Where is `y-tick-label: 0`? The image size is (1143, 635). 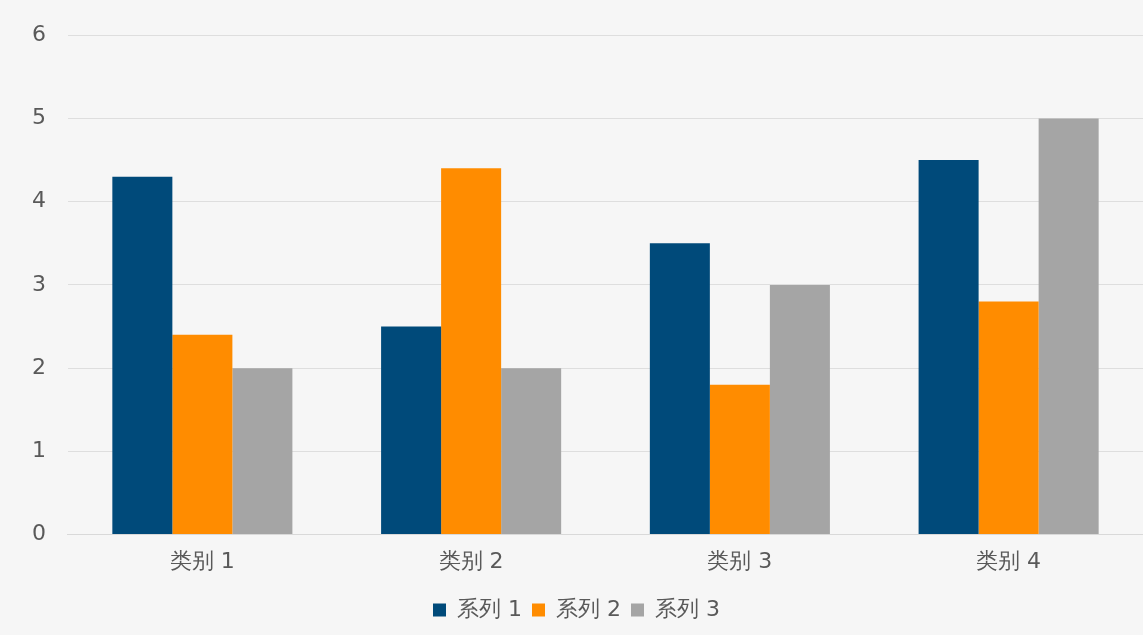 y-tick-label: 0 is located at coordinates (39, 533).